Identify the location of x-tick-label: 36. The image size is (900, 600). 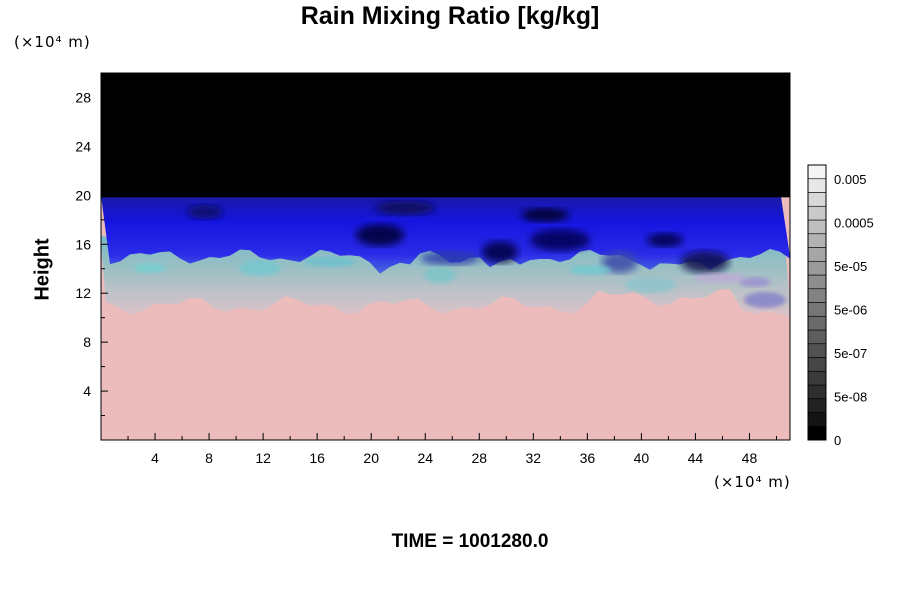
(588, 458).